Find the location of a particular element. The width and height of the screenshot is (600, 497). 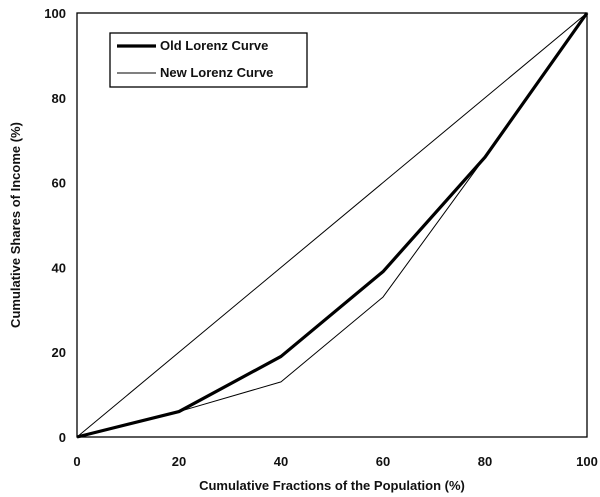

y-tick-label-60: 60 is located at coordinates (59, 183).